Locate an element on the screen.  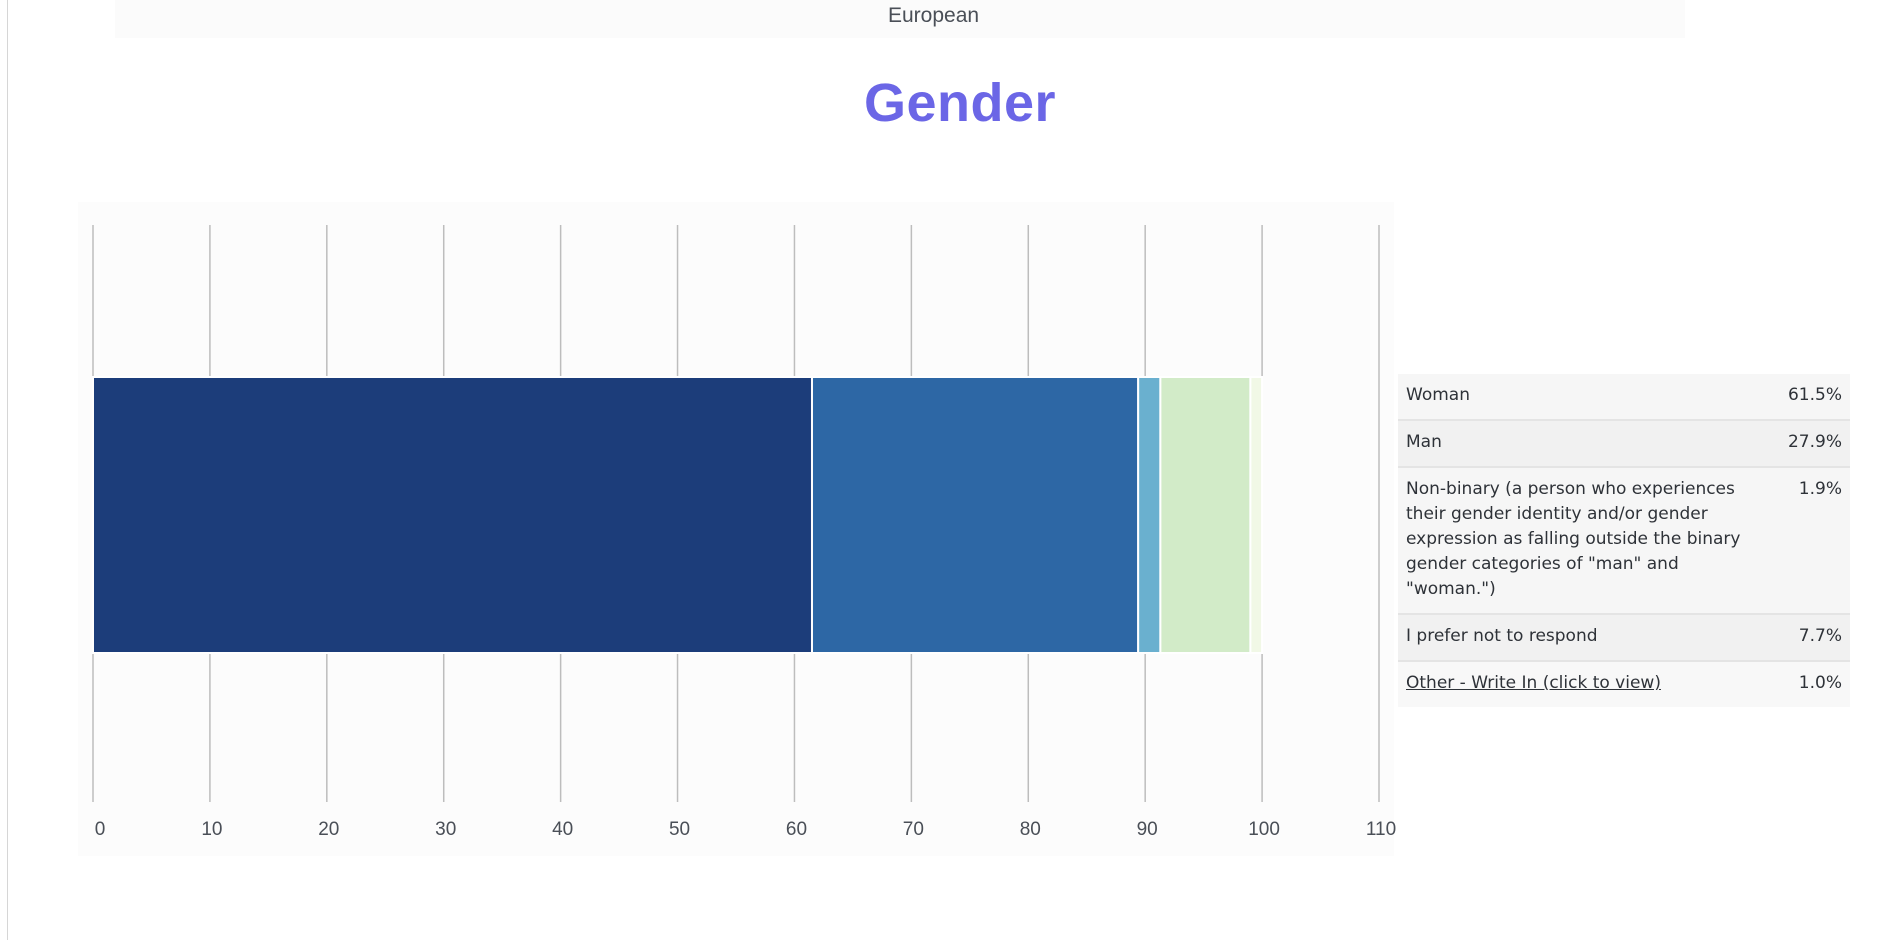
legend-label-cell: Woman is located at coordinates (1581, 397).